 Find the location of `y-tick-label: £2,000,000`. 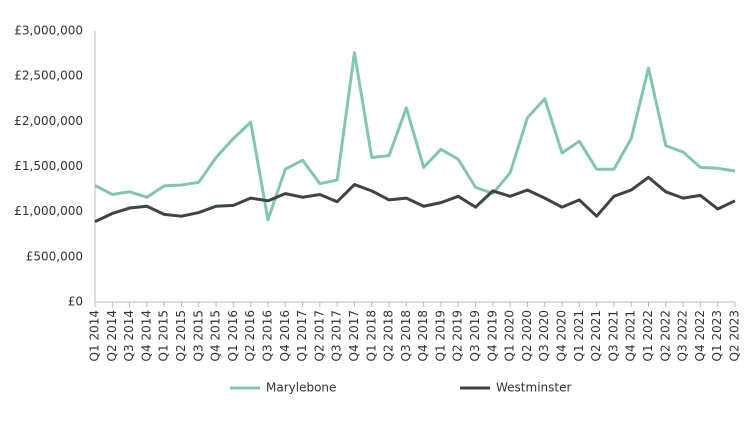

y-tick-label: £2,000,000 is located at coordinates (48, 121).